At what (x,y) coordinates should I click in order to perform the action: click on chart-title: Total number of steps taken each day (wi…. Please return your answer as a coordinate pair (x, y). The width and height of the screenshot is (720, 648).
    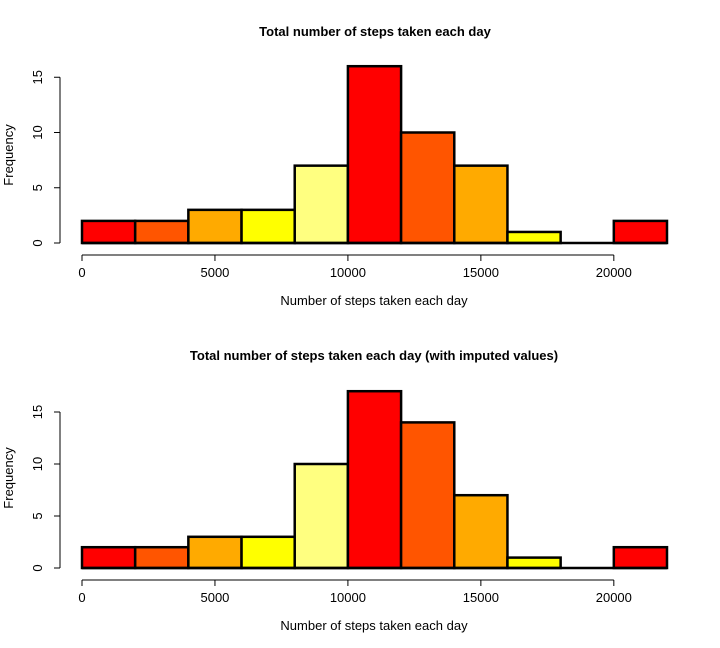
    Looking at the image, I should click on (374, 355).